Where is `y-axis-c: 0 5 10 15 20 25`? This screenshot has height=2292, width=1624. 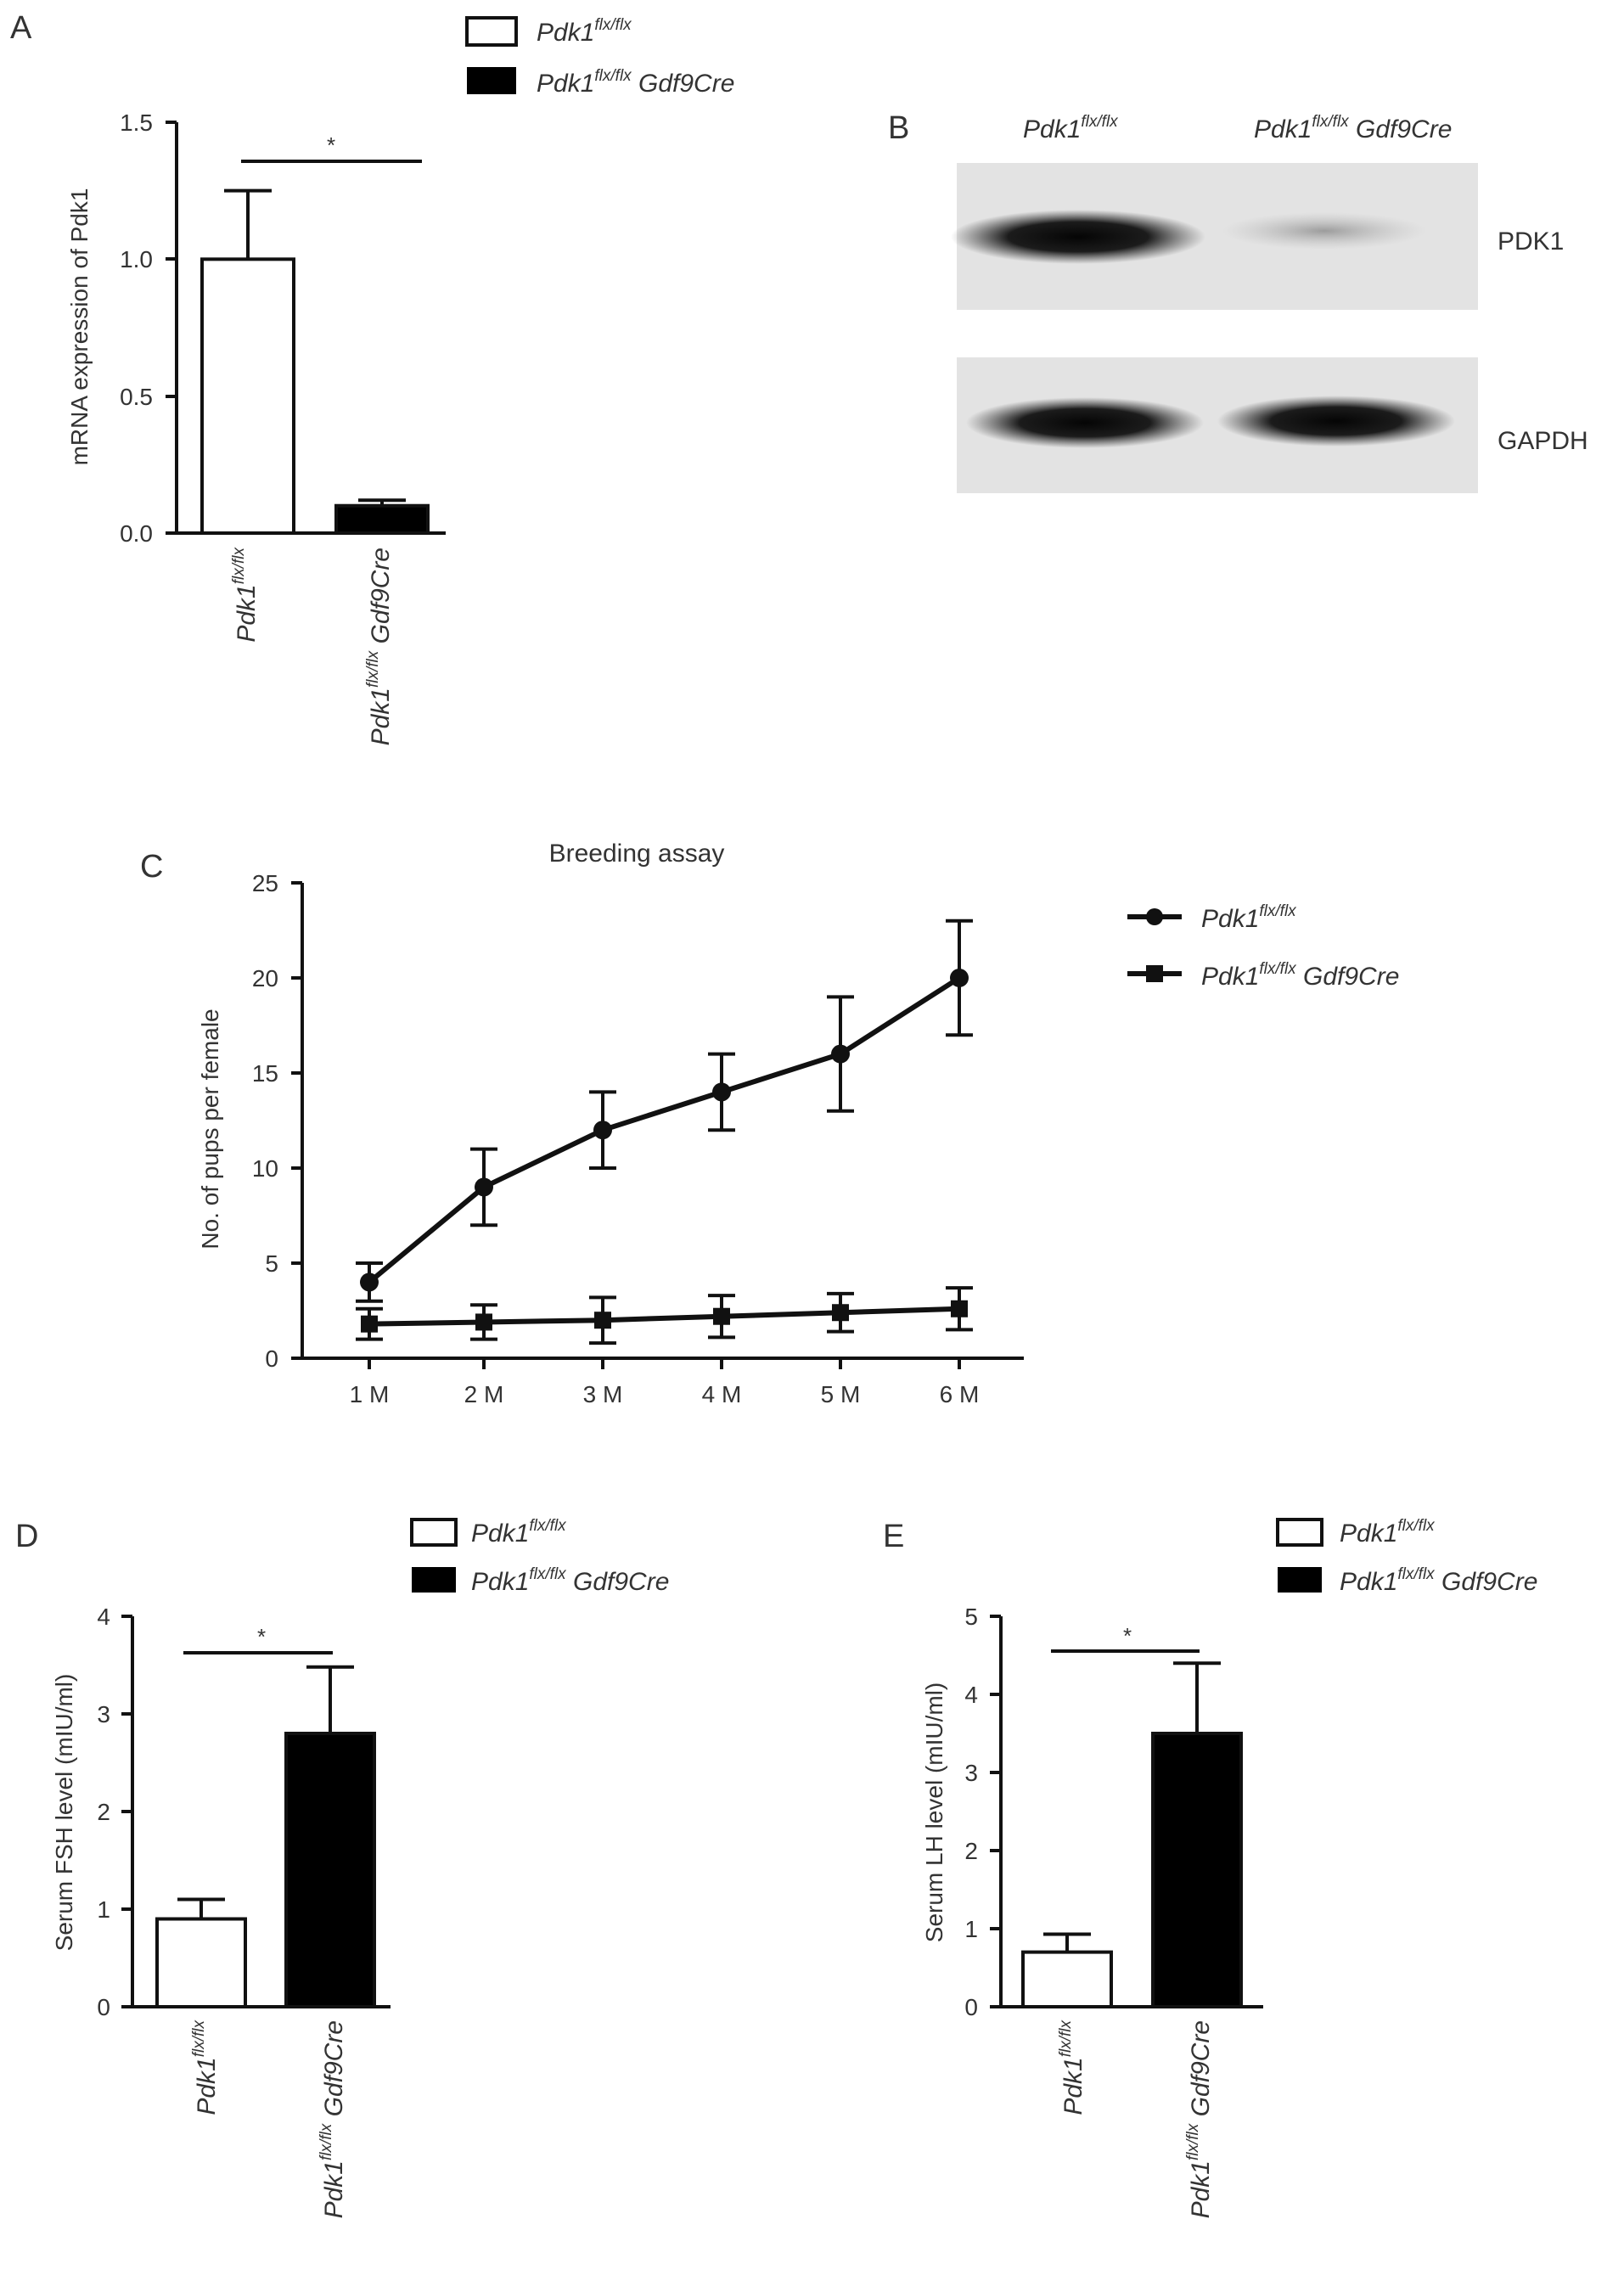
y-axis-c: 0 5 10 15 20 25 is located at coordinates (278, 1121).